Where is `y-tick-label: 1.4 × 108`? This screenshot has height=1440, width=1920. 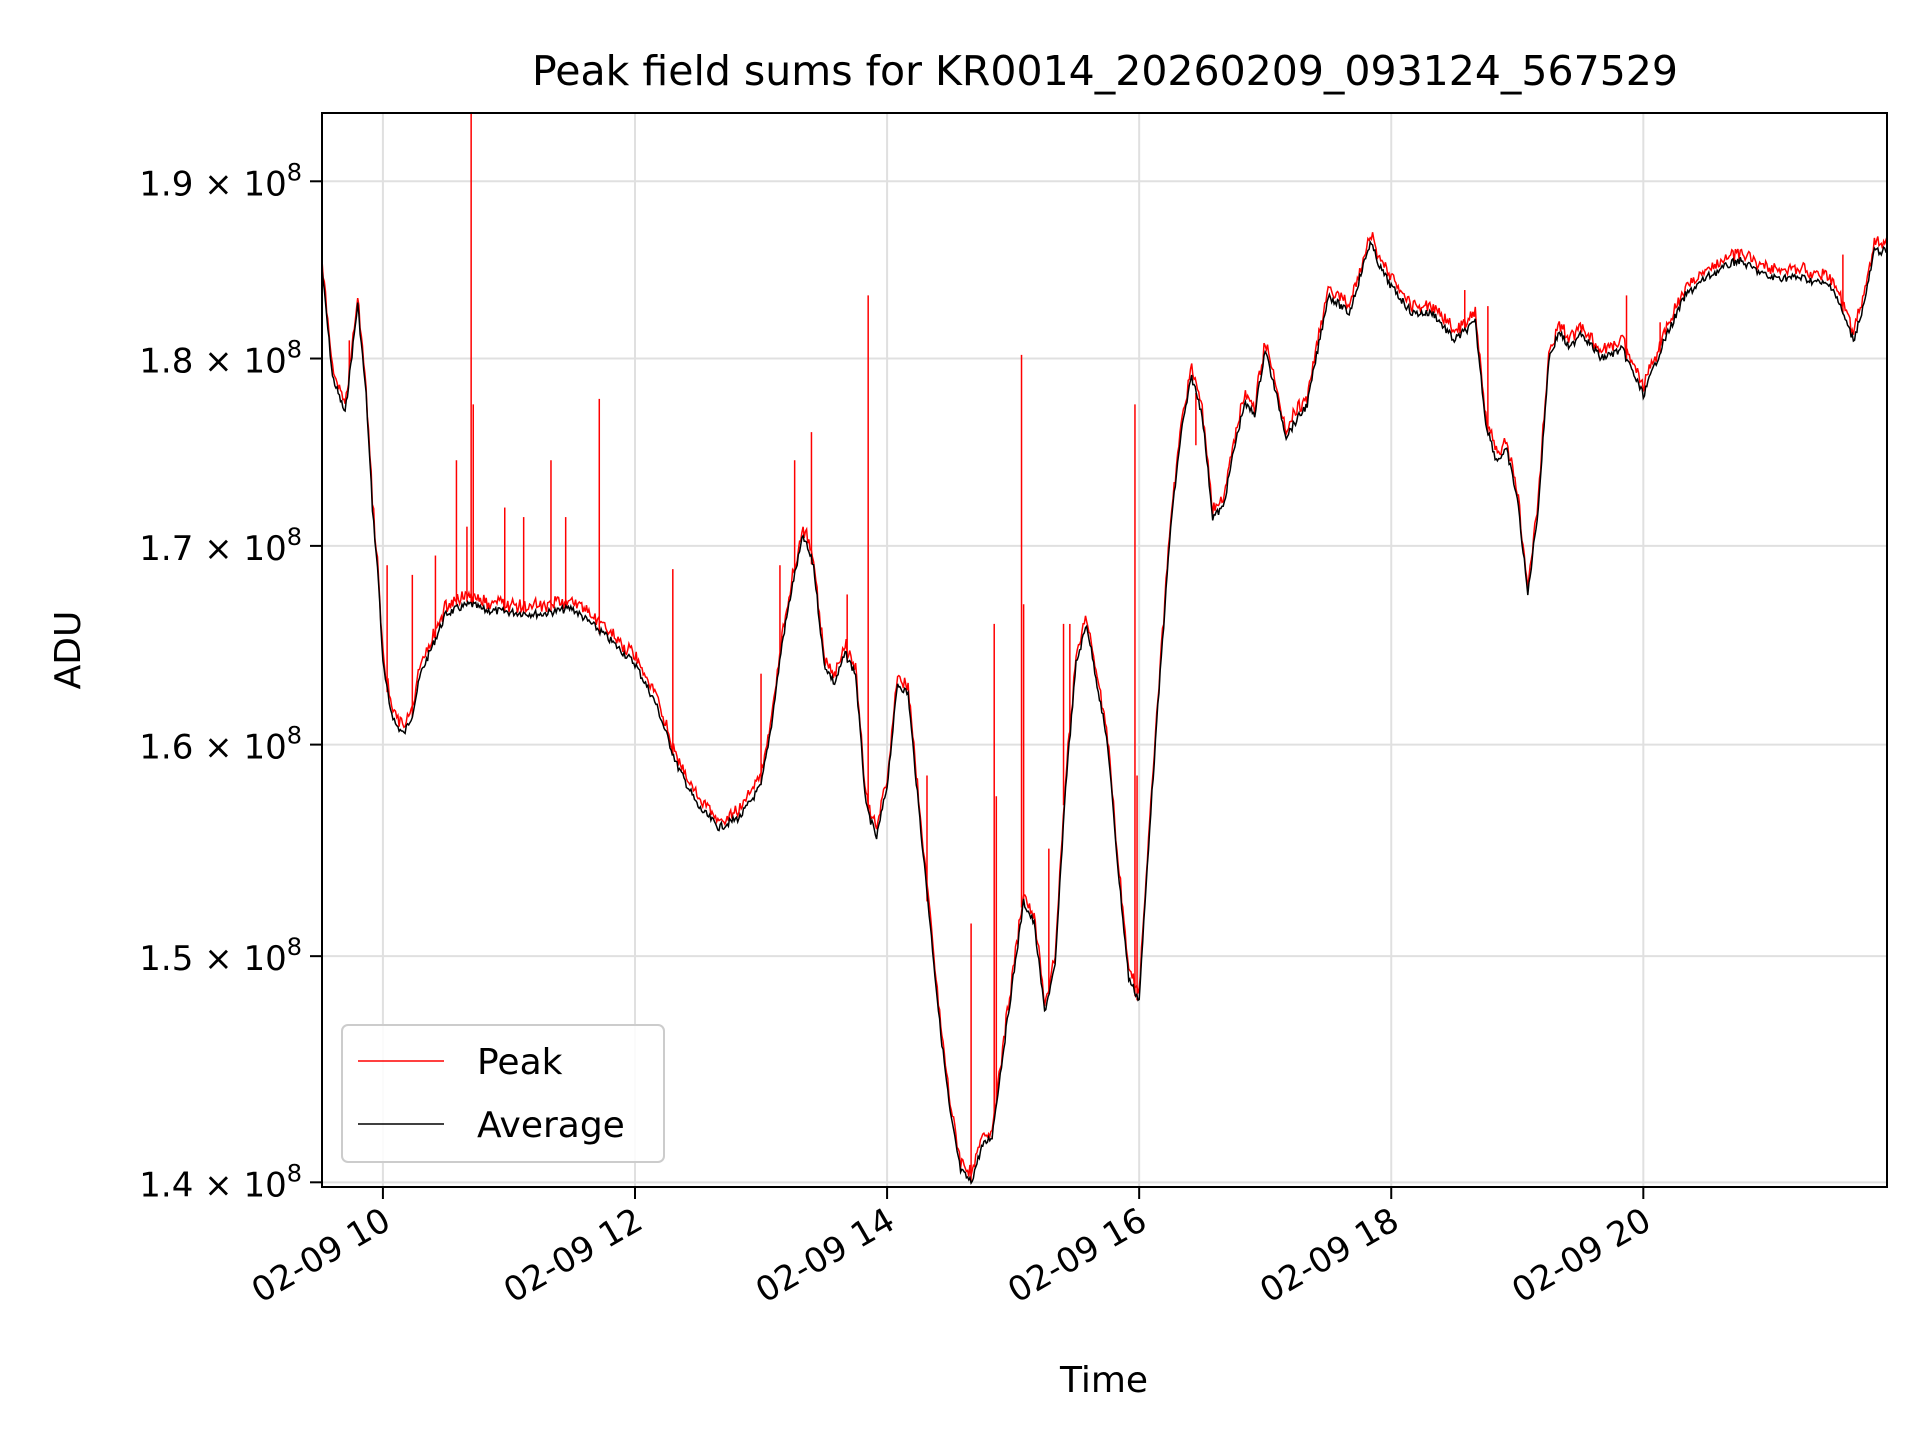 y-tick-label: 1.4 × 108 is located at coordinates (220, 1182).